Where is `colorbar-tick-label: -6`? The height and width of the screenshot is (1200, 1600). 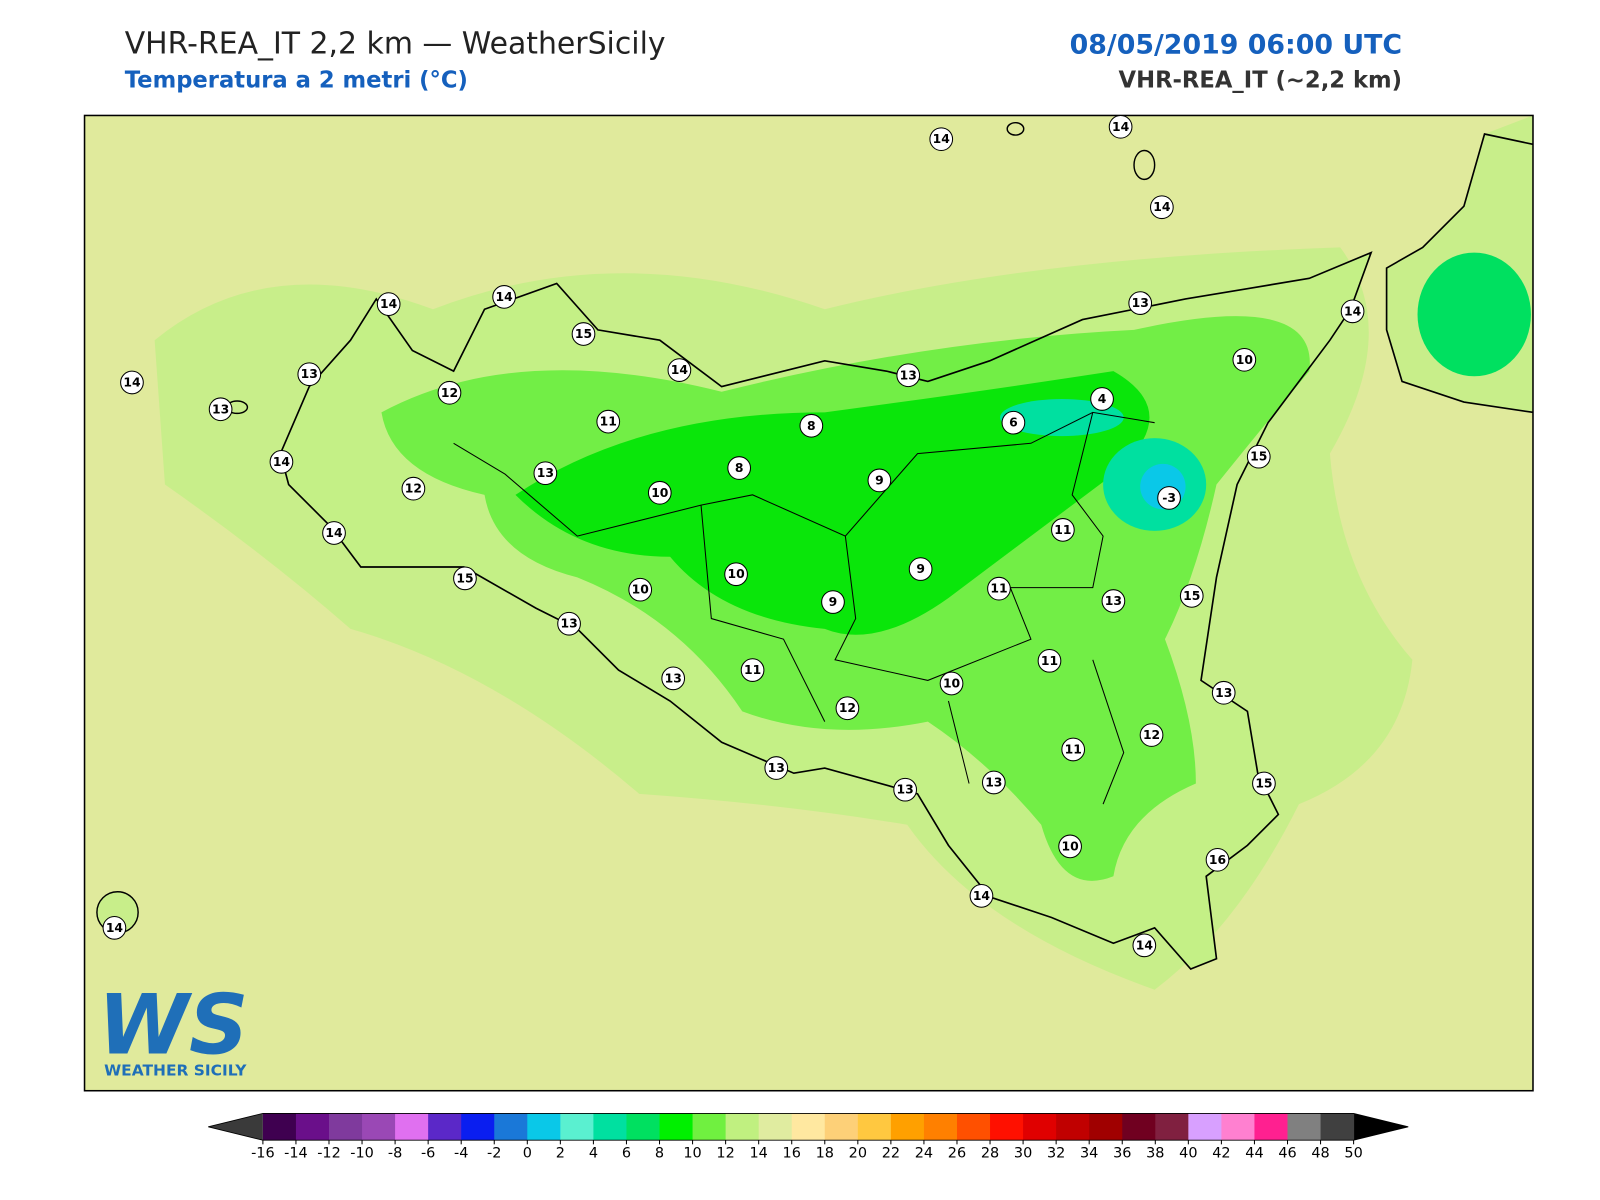
colorbar-tick-label: -6 is located at coordinates (428, 1154).